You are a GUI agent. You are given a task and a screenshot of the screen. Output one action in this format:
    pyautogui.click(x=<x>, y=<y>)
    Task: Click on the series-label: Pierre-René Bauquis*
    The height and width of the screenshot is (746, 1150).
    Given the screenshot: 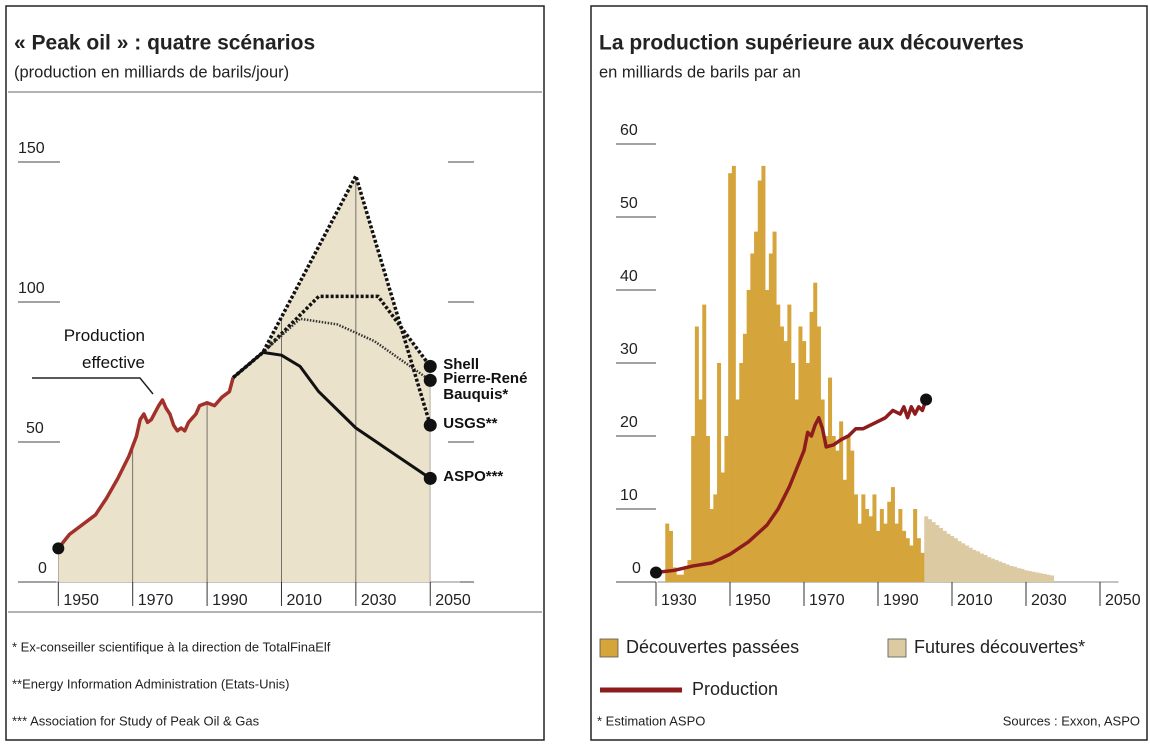 What is the action you would take?
    pyautogui.click(x=485, y=387)
    